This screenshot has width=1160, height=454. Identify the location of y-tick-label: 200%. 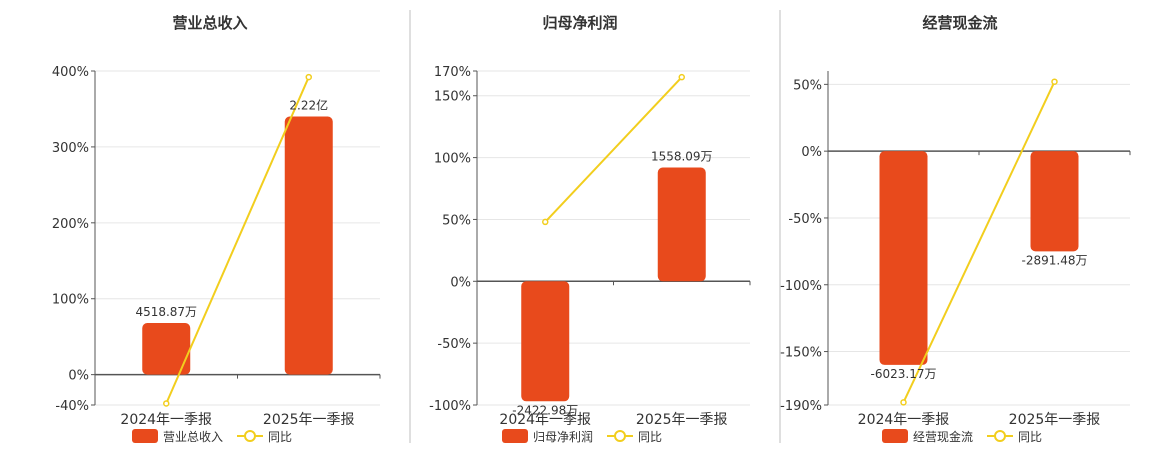
(70, 224).